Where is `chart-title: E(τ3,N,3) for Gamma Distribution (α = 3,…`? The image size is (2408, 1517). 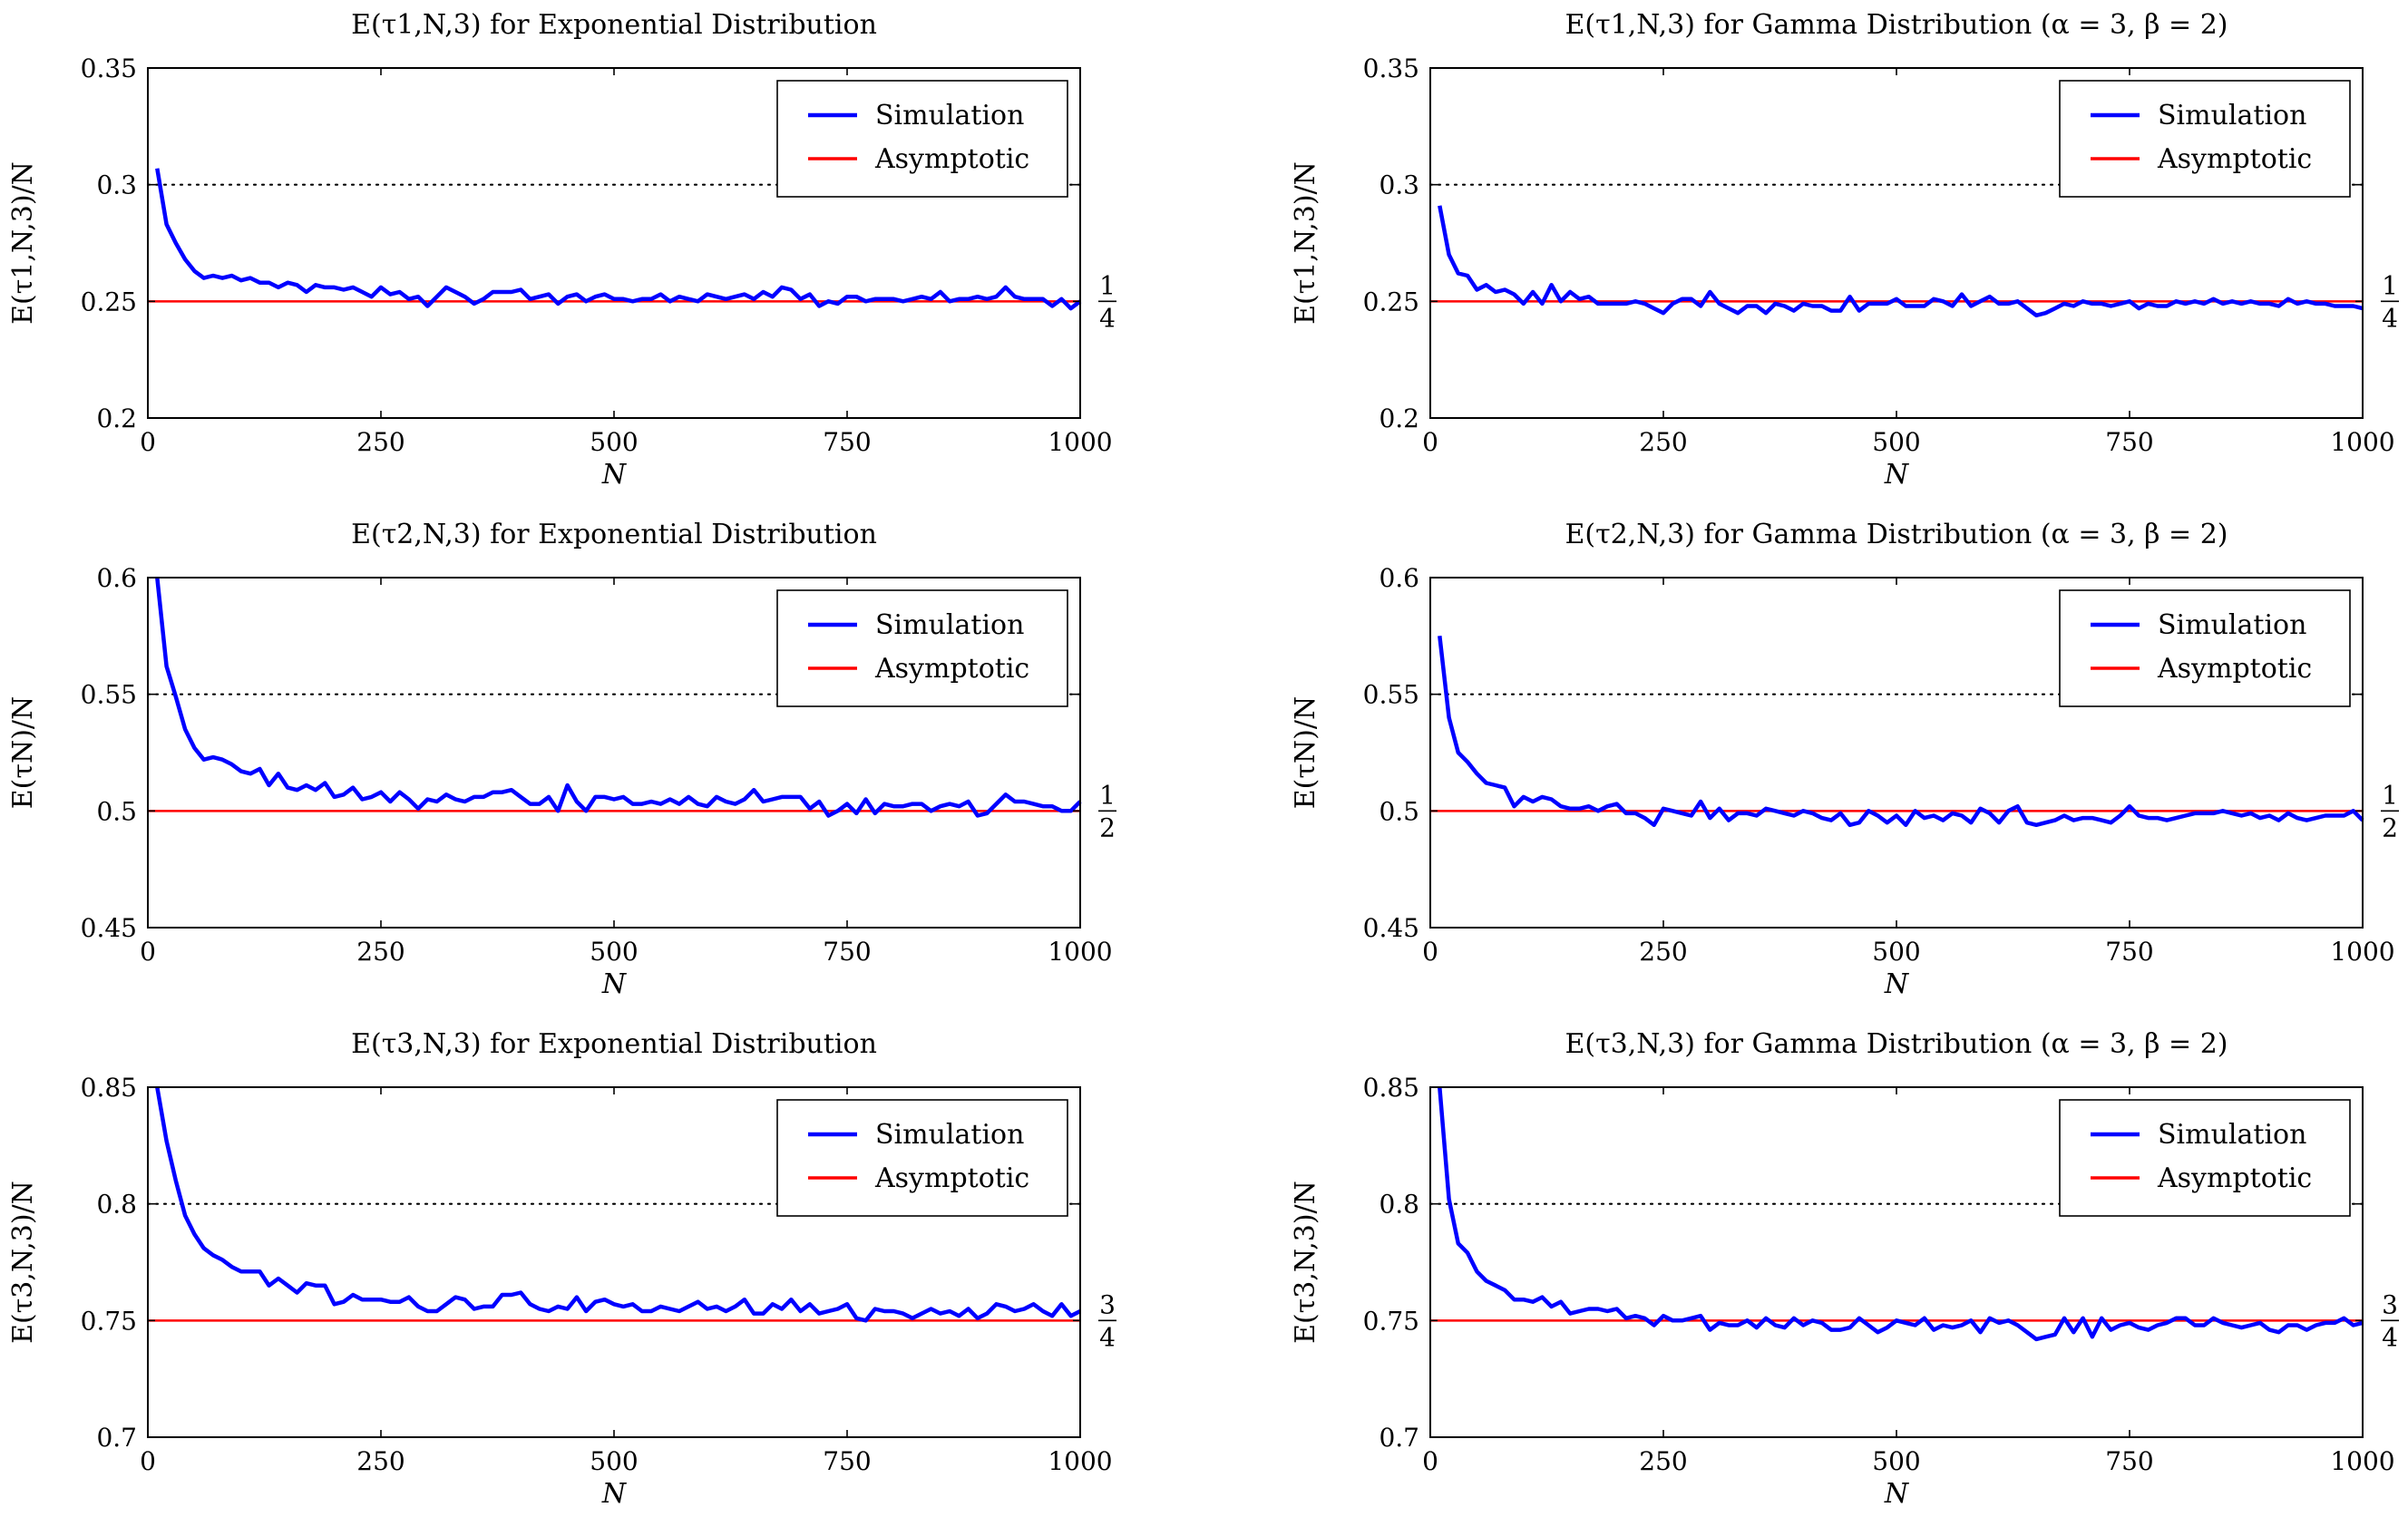
chart-title: E(τ3,N,3) for Gamma Distribution (α = 3,… is located at coordinates (1896, 1044).